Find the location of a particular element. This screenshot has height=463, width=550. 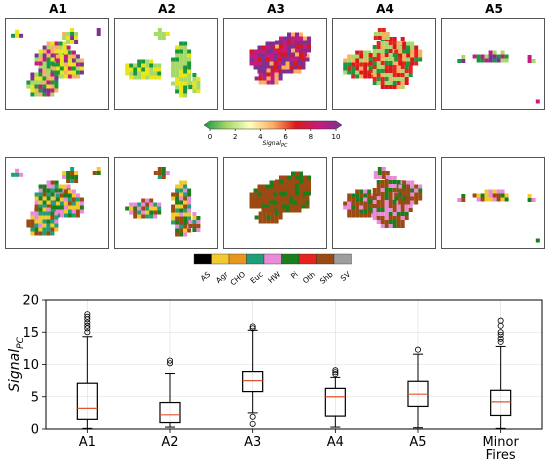

map-panel-a1-signal is located at coordinates (57, 64).